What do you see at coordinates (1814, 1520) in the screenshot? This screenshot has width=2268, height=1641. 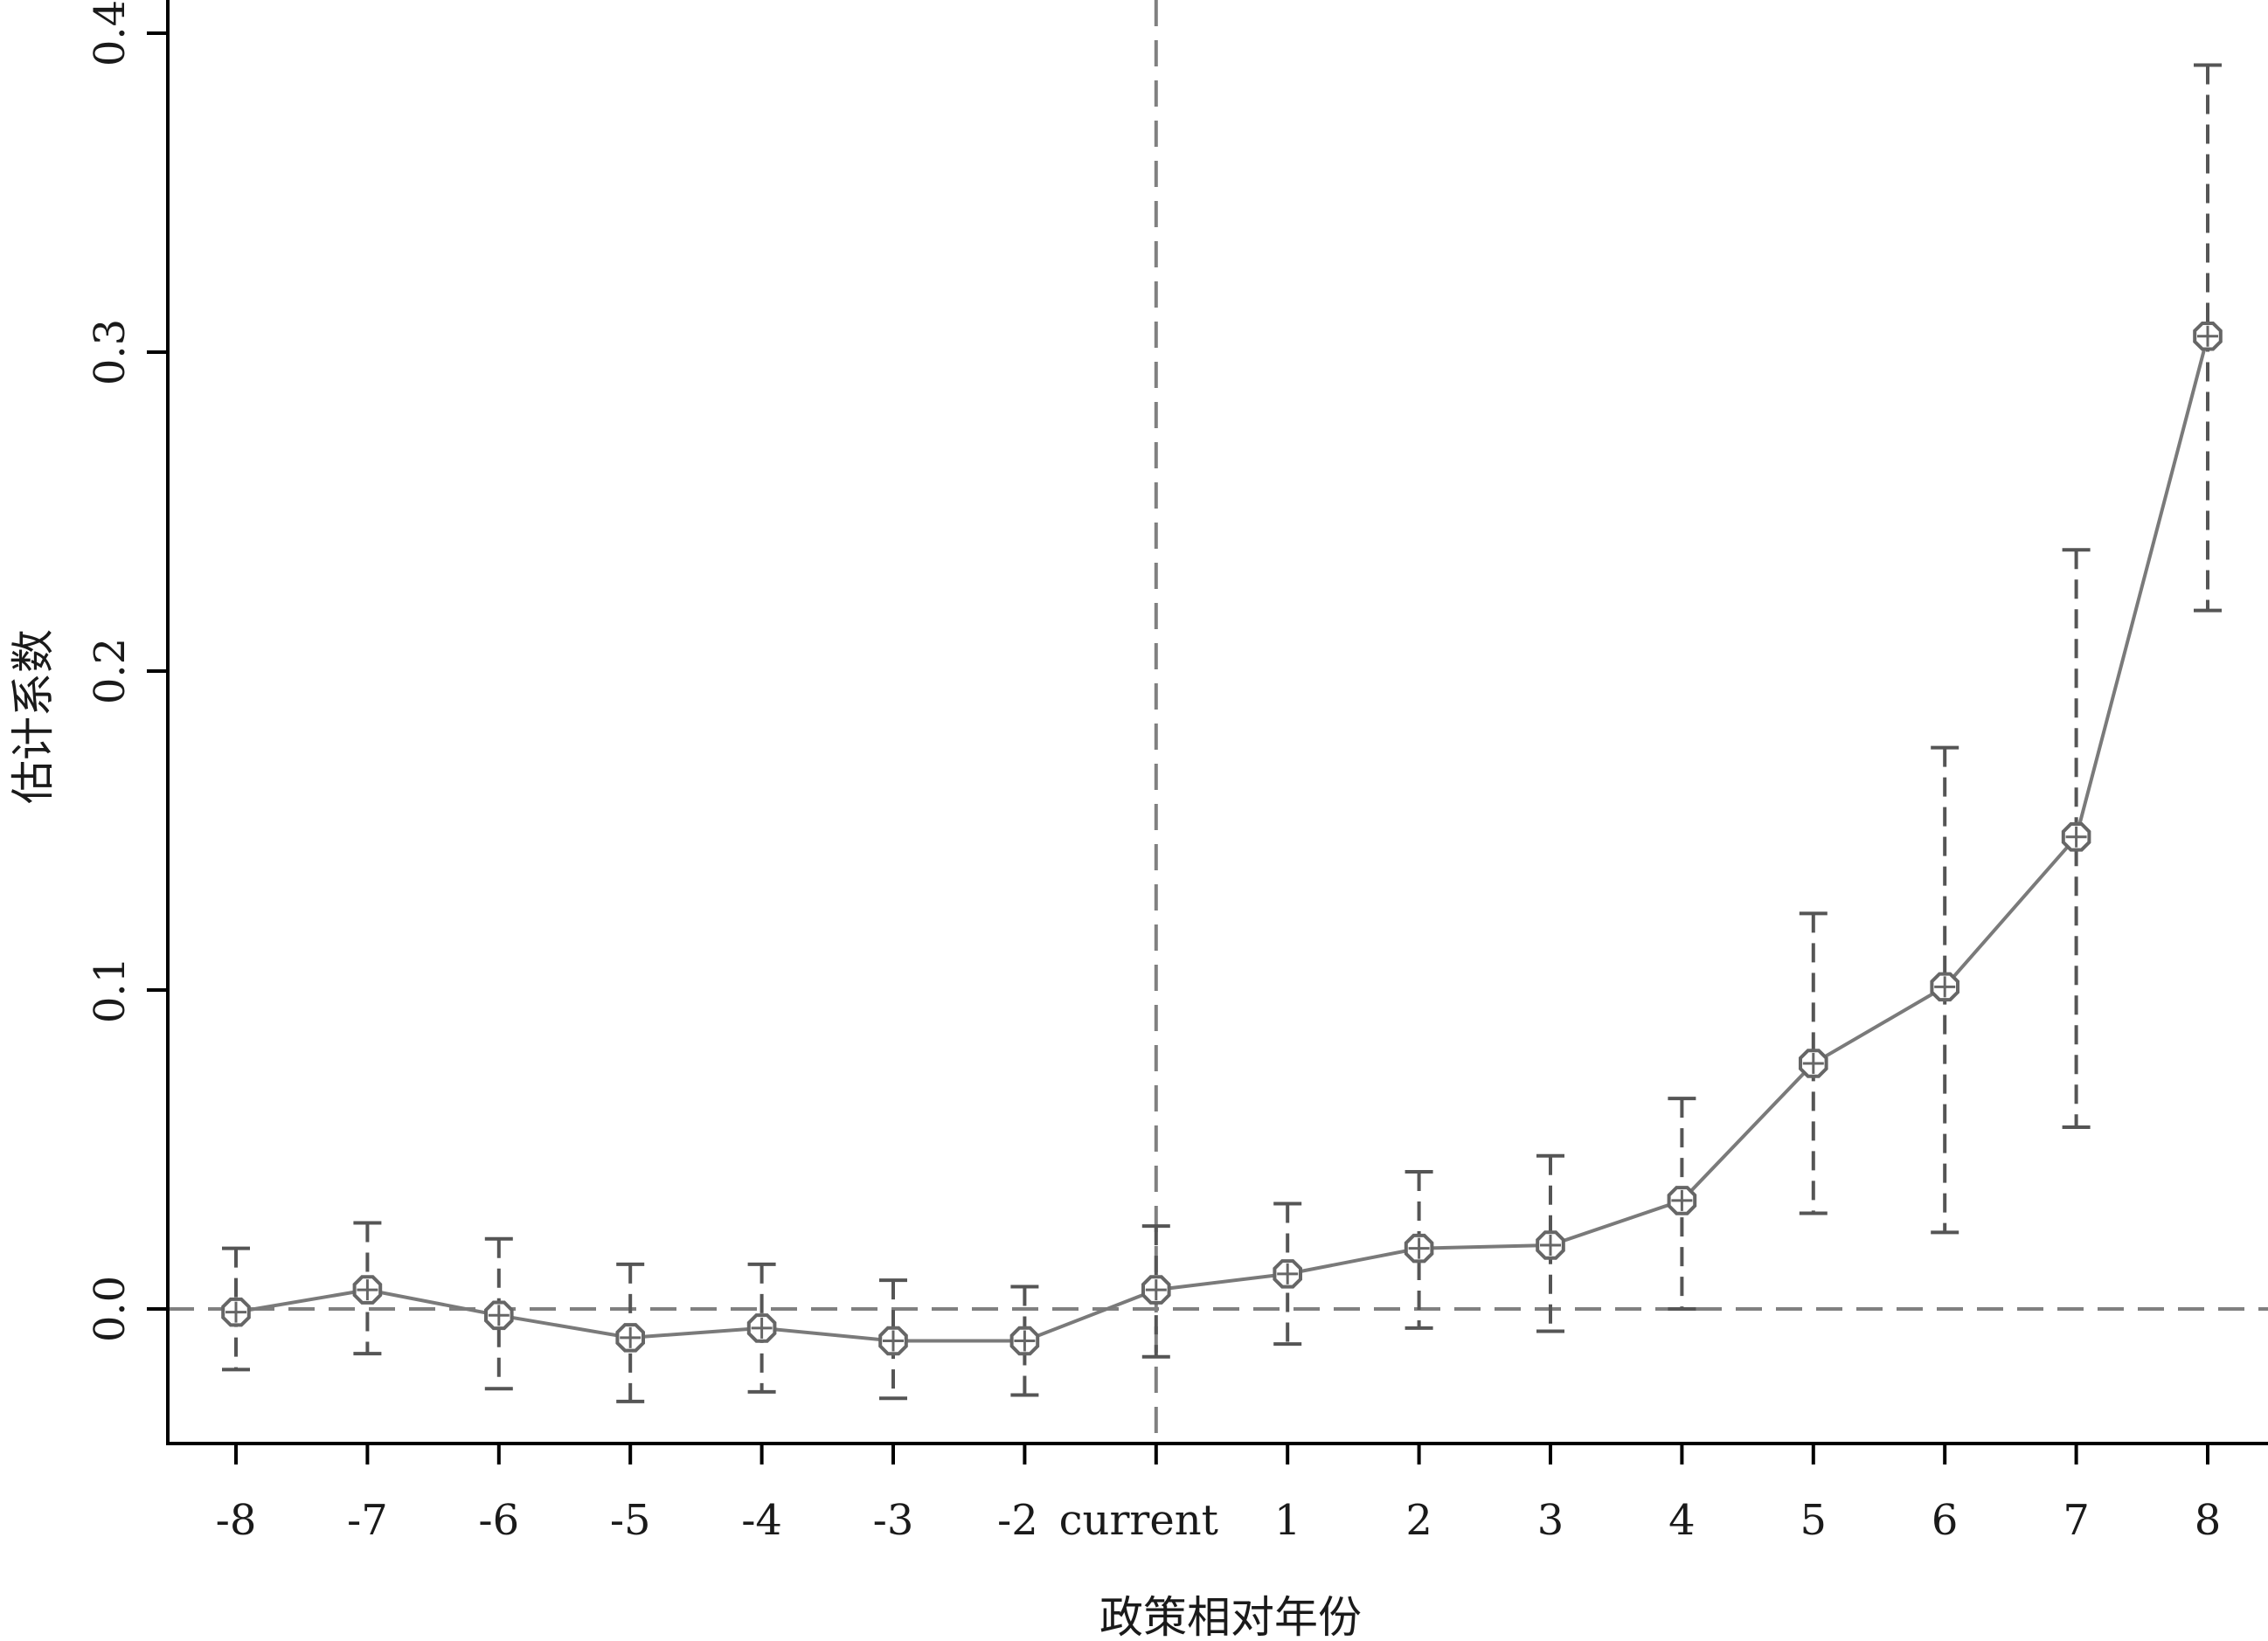 I see `x-tick-label: 5` at bounding box center [1814, 1520].